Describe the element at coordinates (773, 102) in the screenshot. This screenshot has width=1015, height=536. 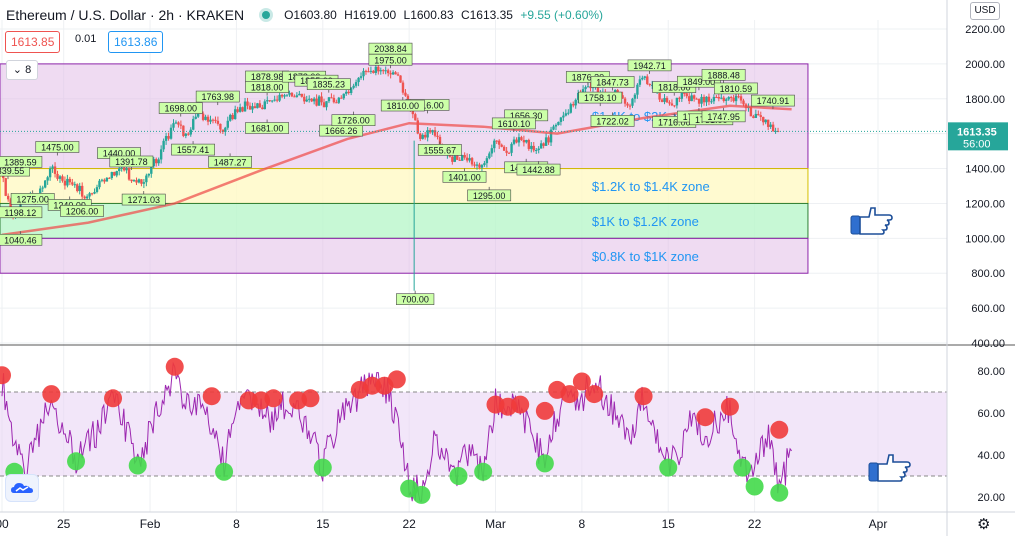
I see `high-label: 1740.91` at that location.